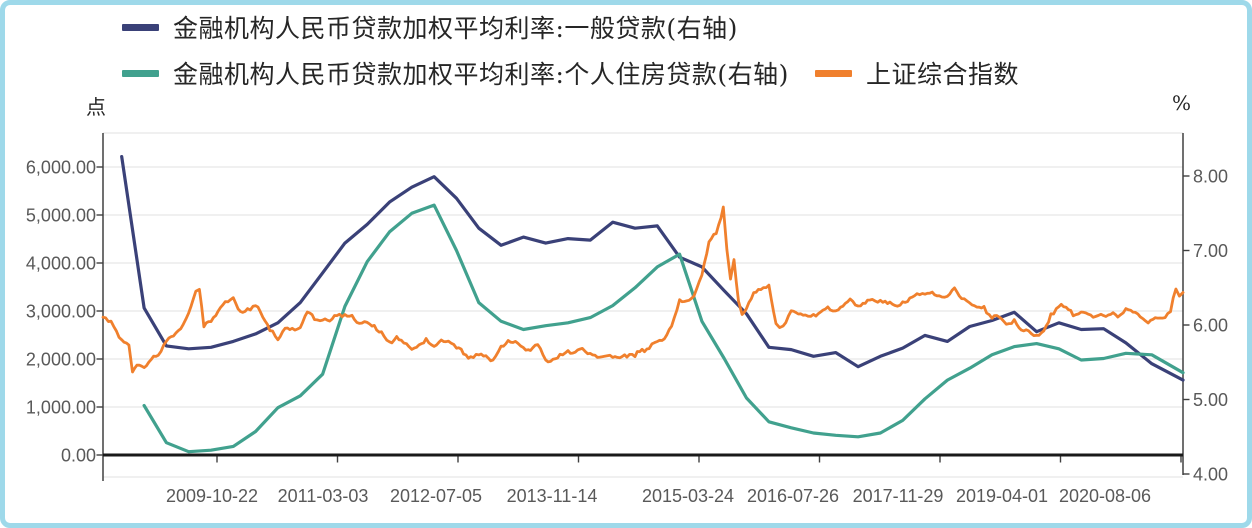  I want to click on left-axis-tick-label: 3,000.00, so click(61, 312).